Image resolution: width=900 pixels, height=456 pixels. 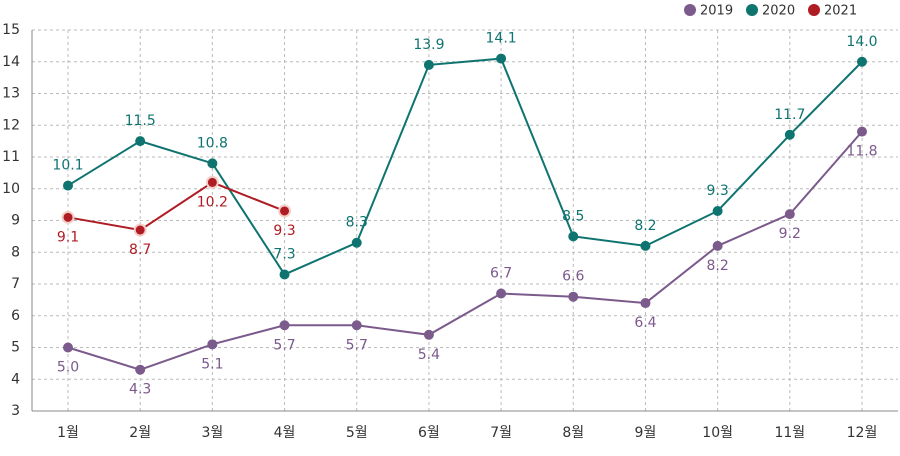 What do you see at coordinates (789, 433) in the screenshot?
I see `x-tick-label: 11월` at bounding box center [789, 433].